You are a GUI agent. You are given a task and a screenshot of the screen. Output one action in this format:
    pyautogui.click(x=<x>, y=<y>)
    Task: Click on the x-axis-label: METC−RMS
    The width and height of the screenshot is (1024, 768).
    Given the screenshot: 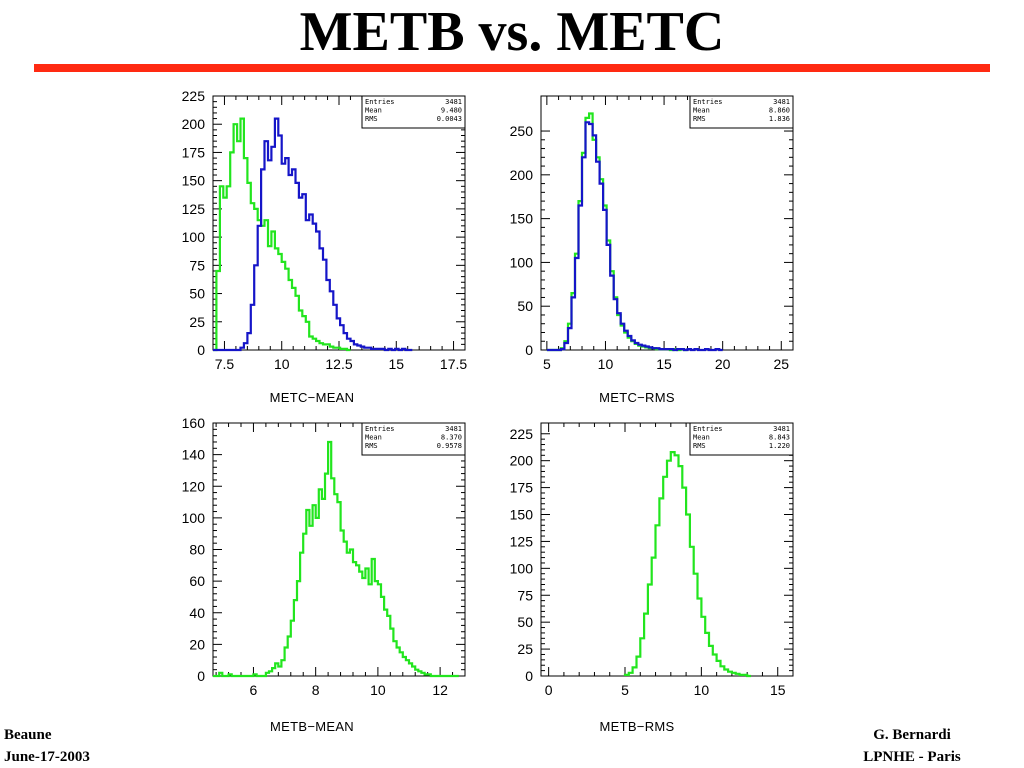 What is the action you would take?
    pyautogui.click(x=637, y=397)
    